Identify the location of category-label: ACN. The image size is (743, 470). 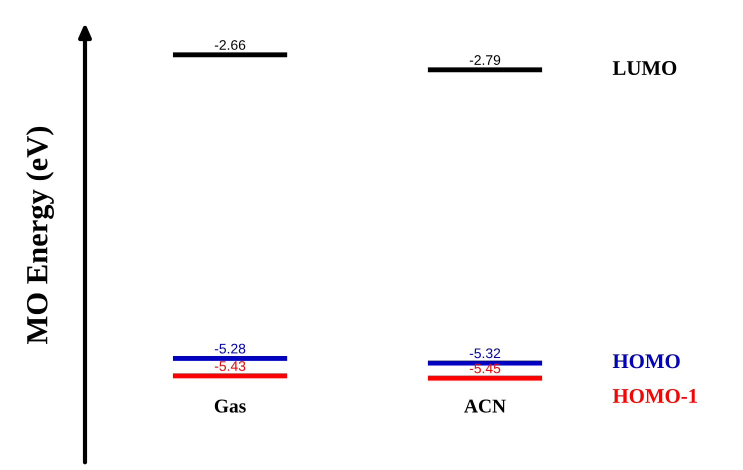
(485, 406).